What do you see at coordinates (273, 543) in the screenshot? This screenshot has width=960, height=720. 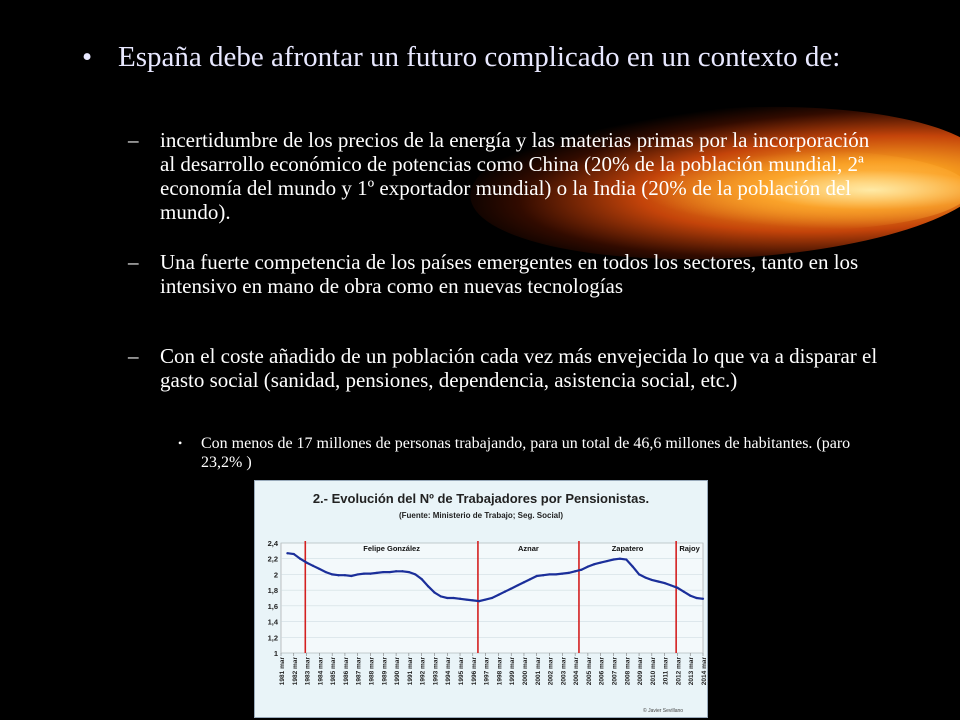 I see `y-tick-label: 2,4` at bounding box center [273, 543].